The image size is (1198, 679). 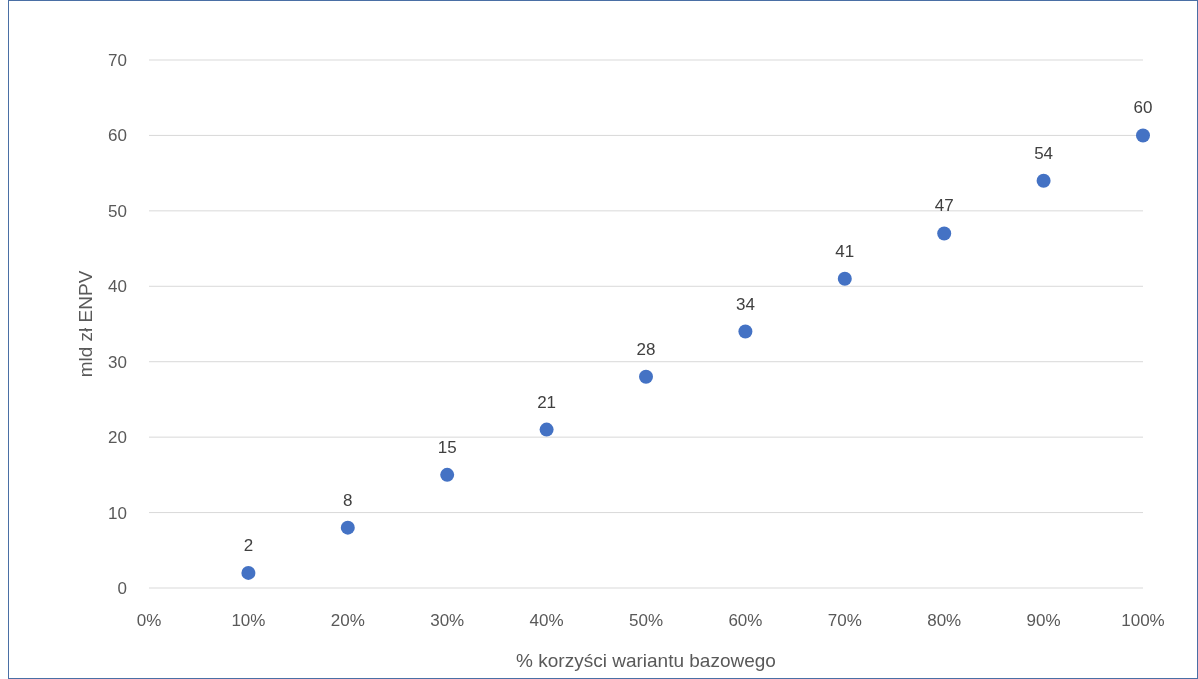 What do you see at coordinates (845, 251) in the screenshot?
I see `data-label: 41` at bounding box center [845, 251].